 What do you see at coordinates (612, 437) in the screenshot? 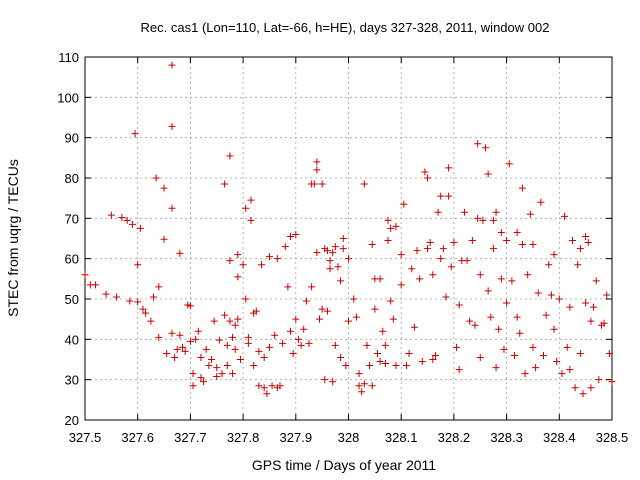
I see `x-tick-label: 328.5` at bounding box center [612, 437].